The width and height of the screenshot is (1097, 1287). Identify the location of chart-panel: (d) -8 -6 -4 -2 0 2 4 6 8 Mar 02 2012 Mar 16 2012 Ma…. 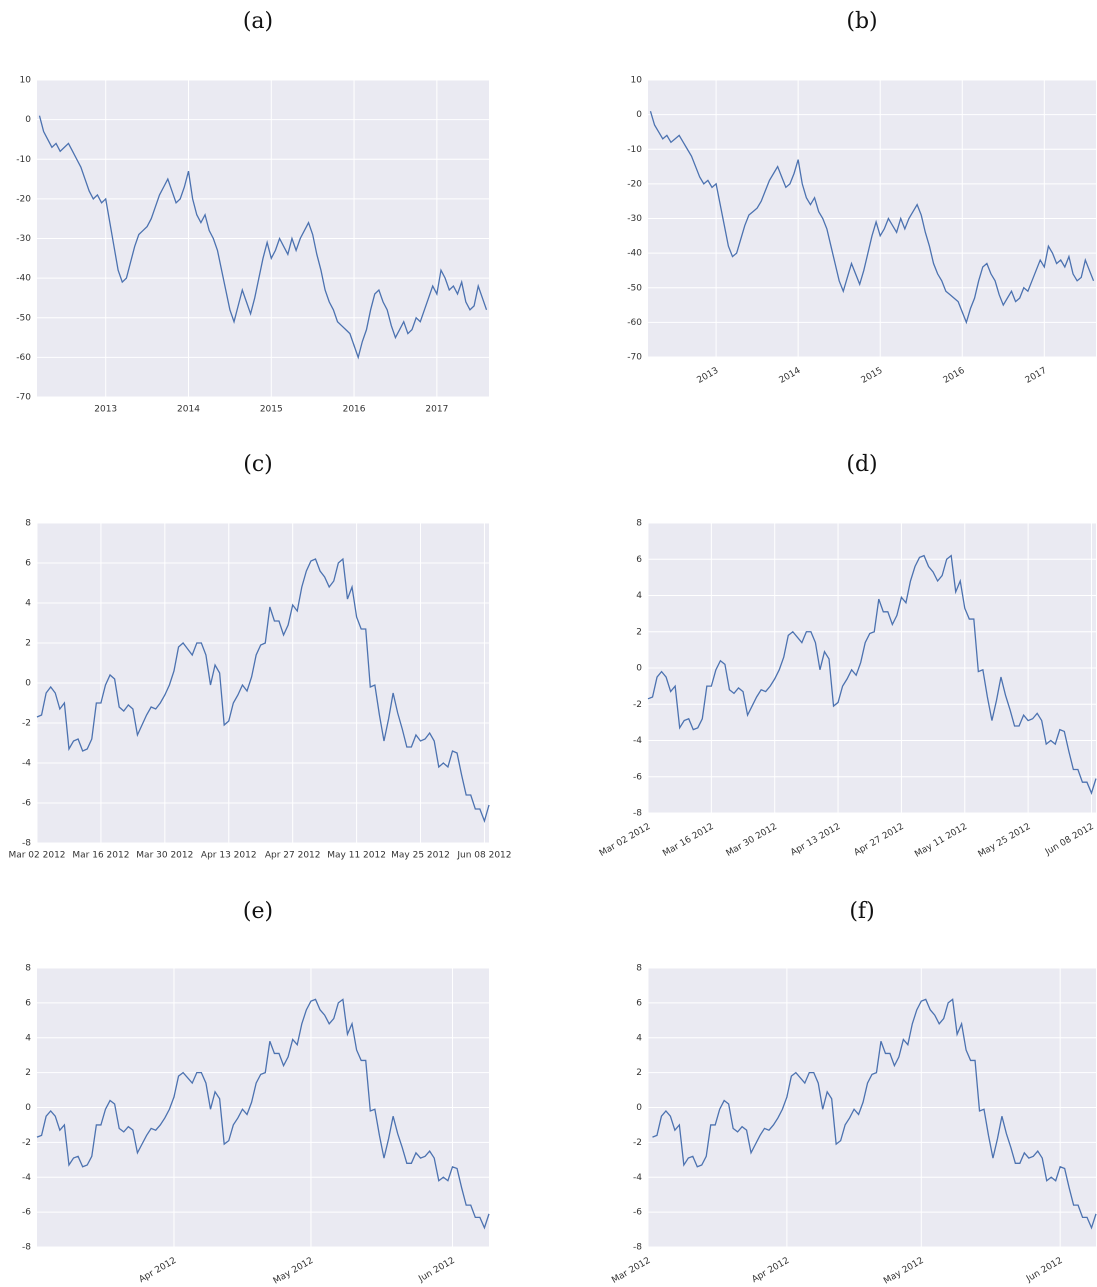
(847, 656).